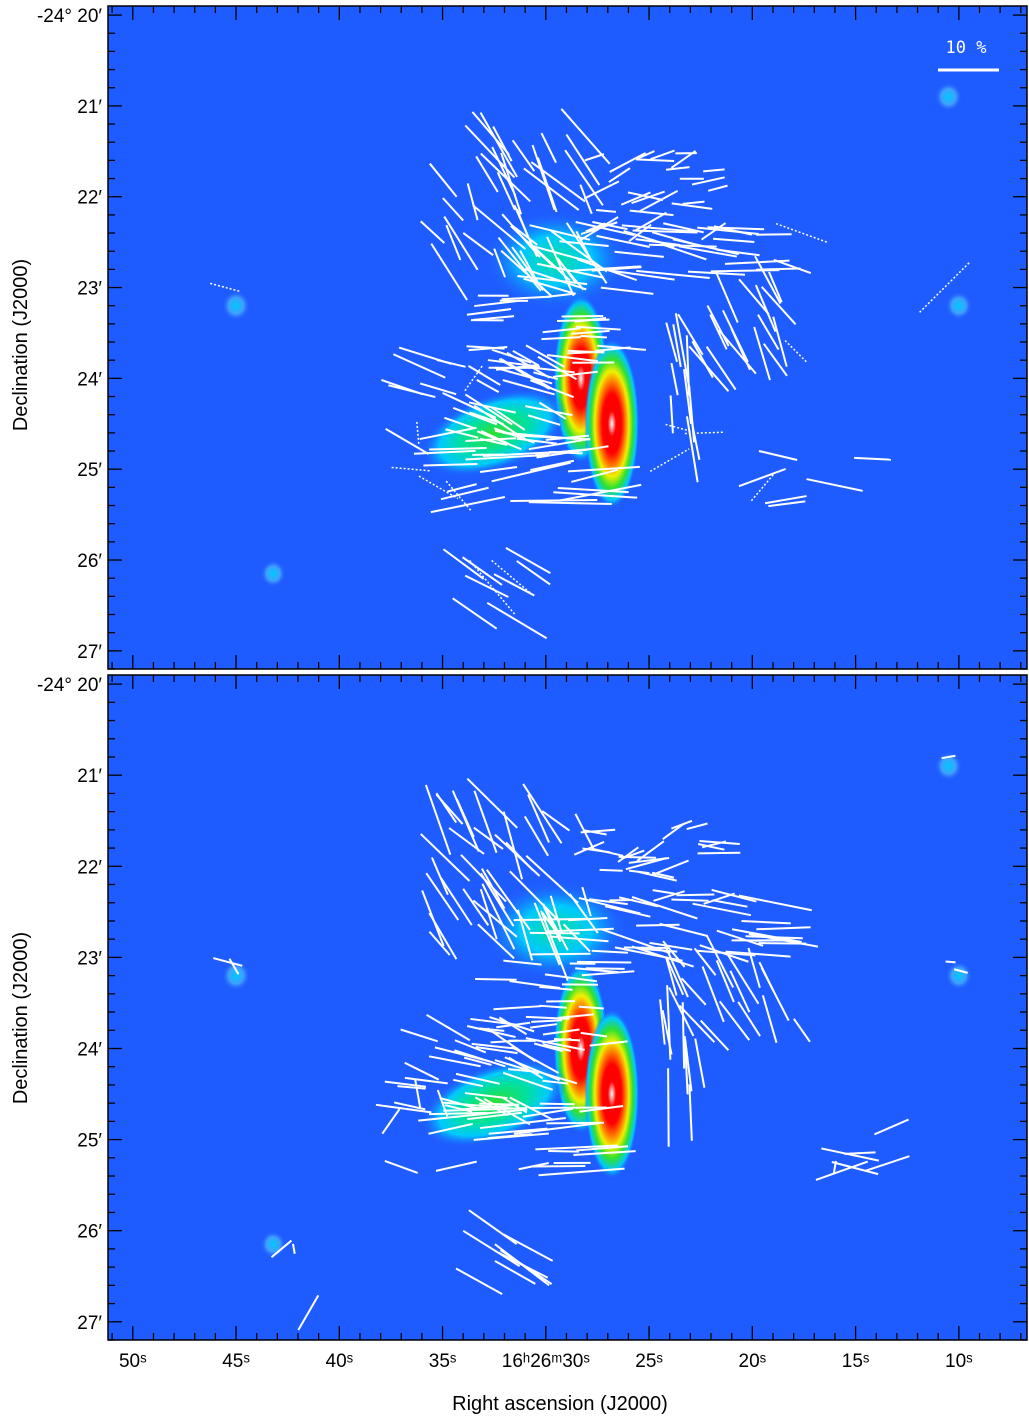  What do you see at coordinates (959, 1361) in the screenshot?
I see `x-tick-label: 10ˢ` at bounding box center [959, 1361].